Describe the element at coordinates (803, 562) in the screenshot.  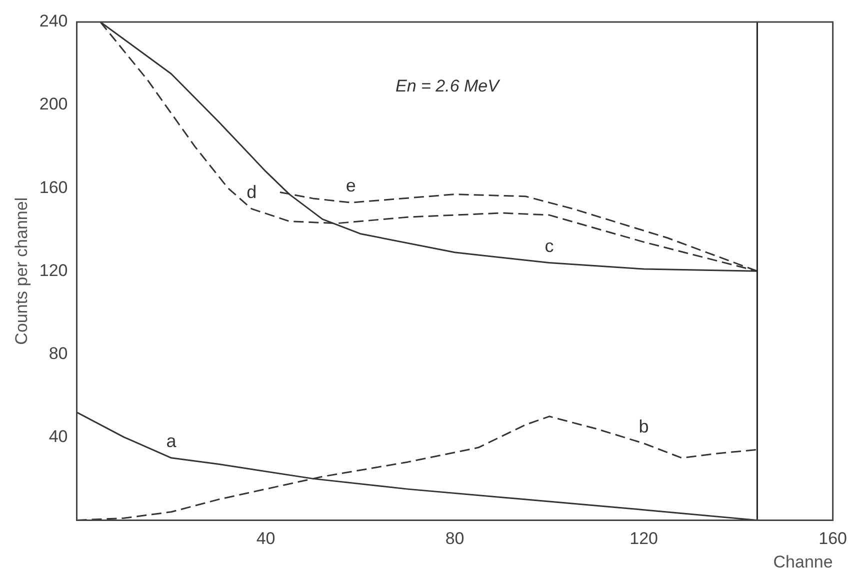
I see `x-axis-title: Channe` at that location.